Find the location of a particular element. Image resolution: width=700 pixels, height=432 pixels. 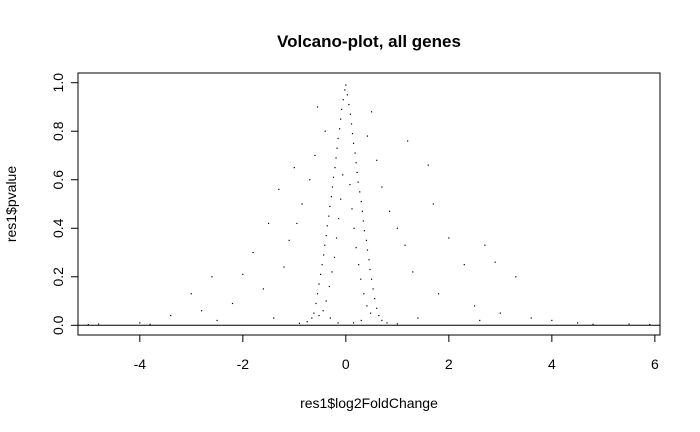

y-tick-label: 0.6 is located at coordinates (58, 180).